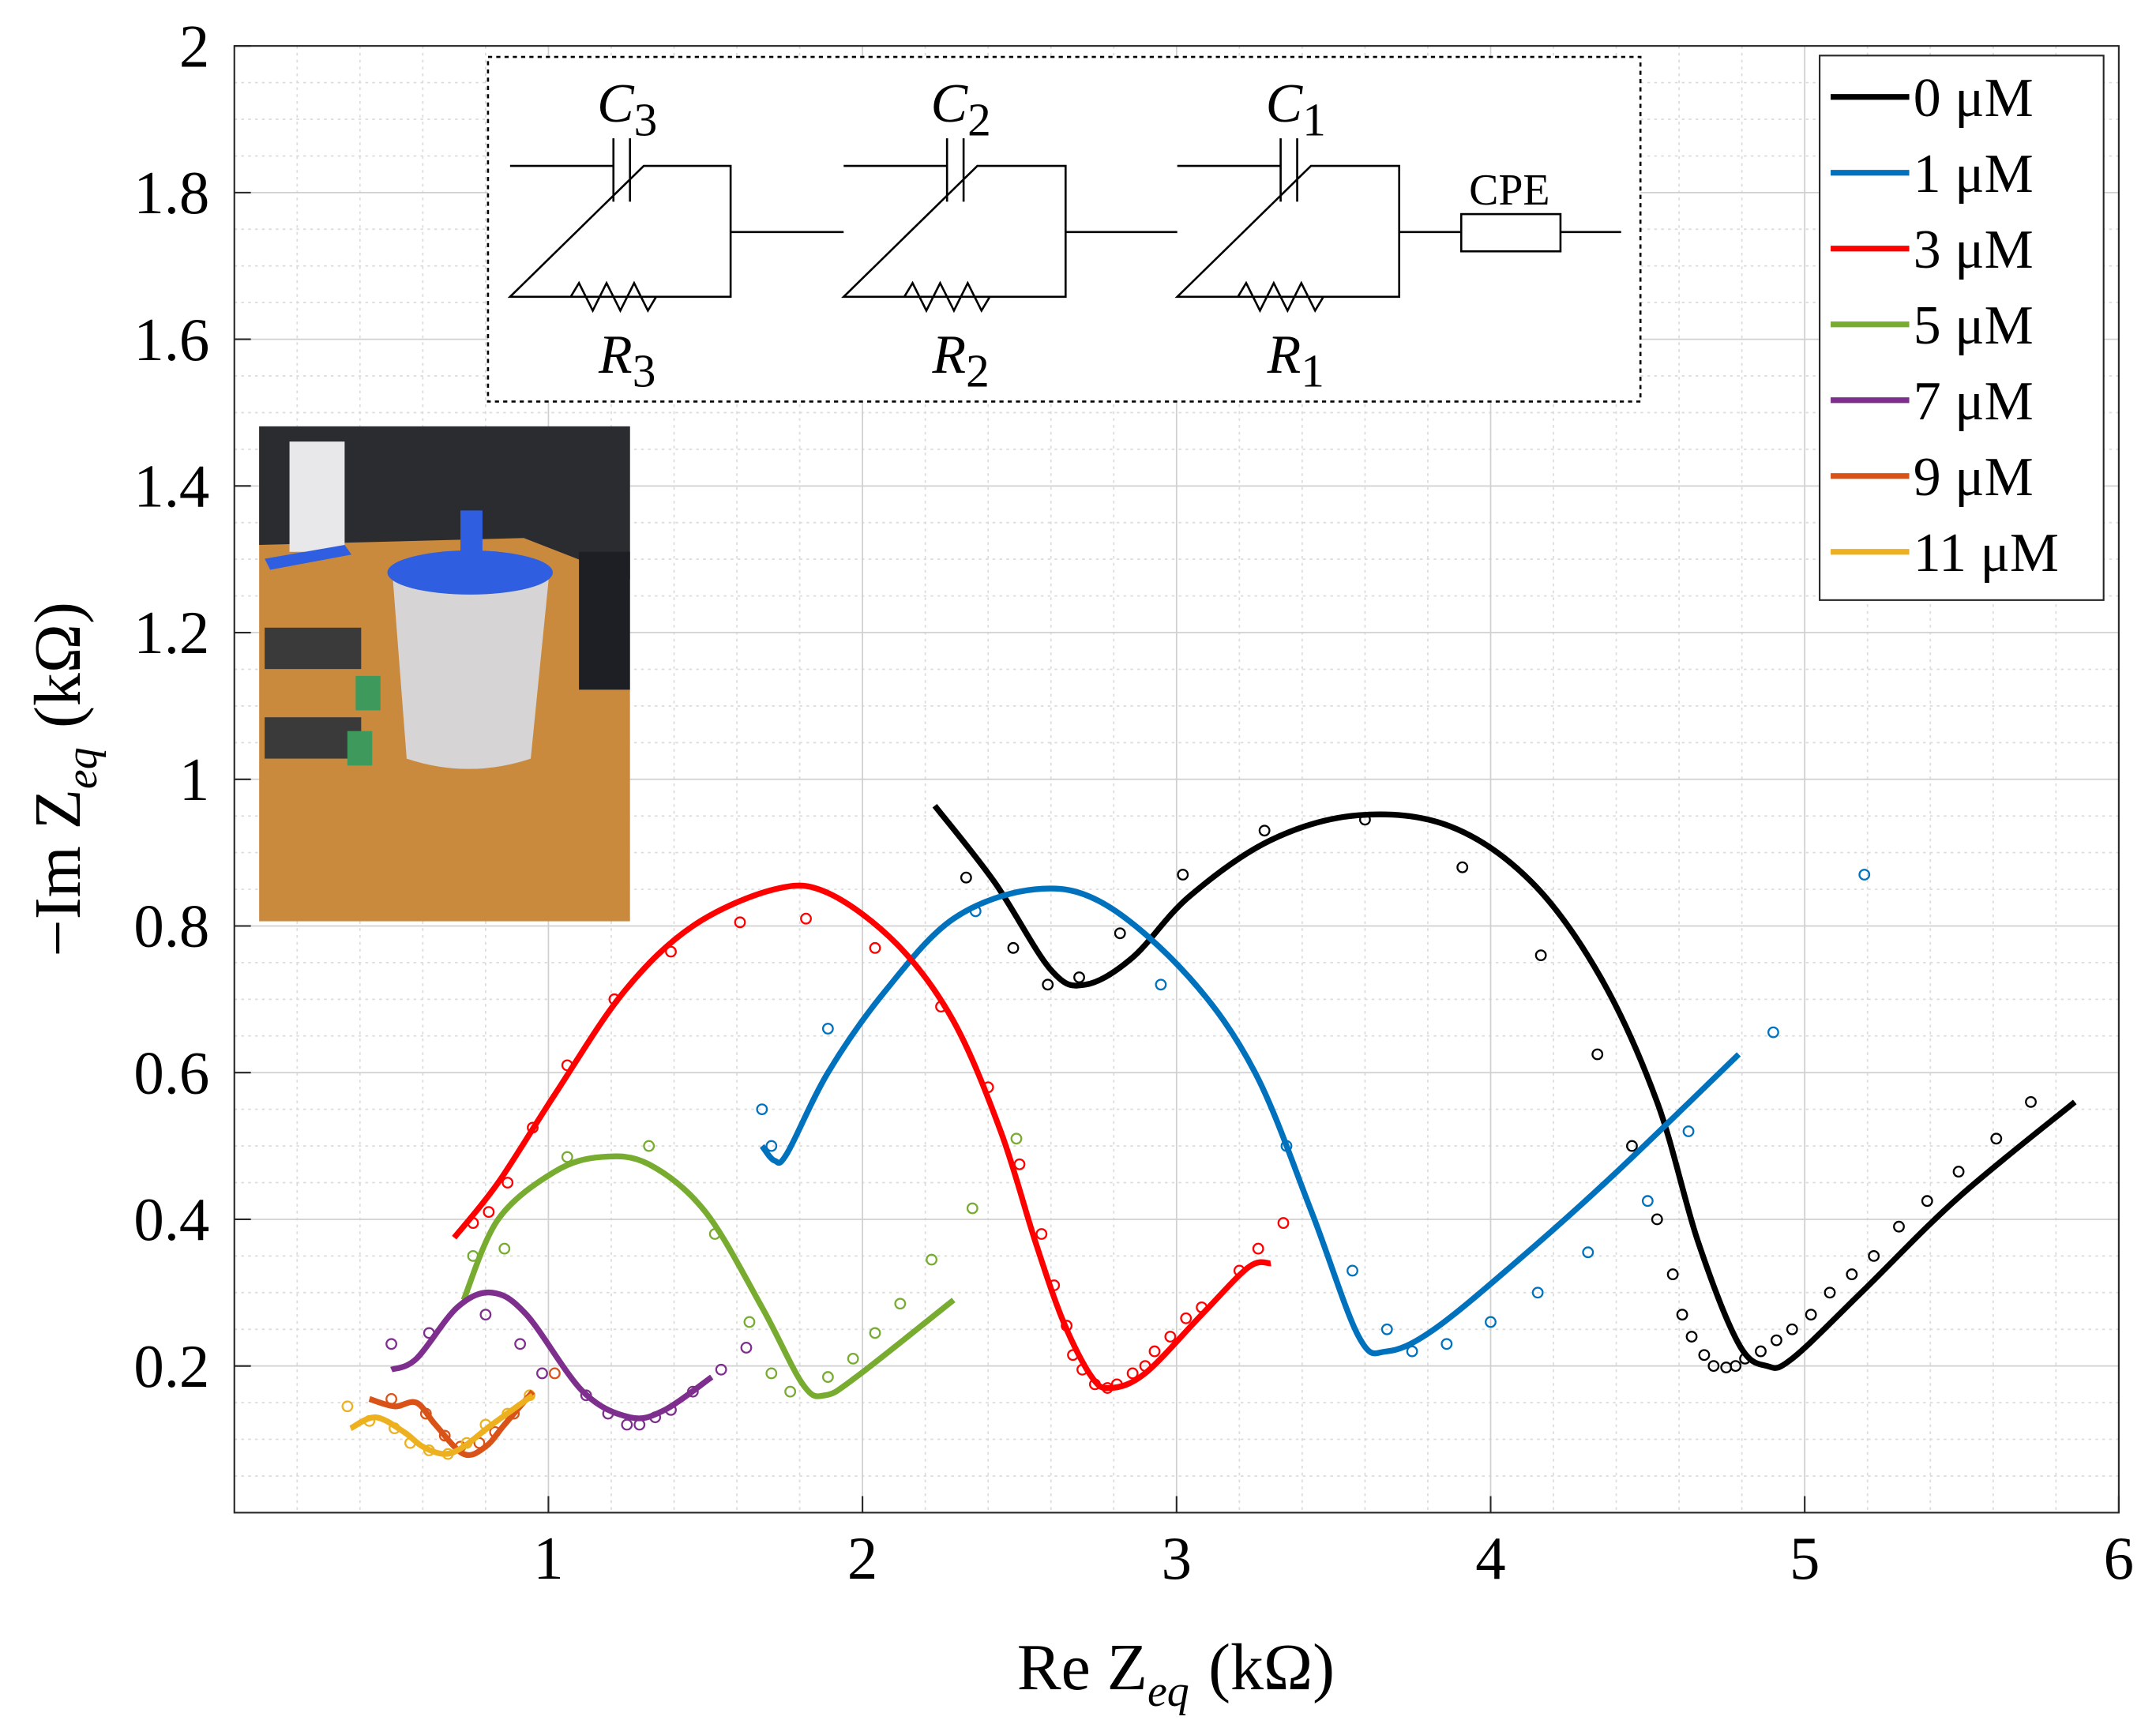 This screenshot has width=2156, height=1724. Describe the element at coordinates (1510, 232) in the screenshot. I see `cpe-element` at that location.